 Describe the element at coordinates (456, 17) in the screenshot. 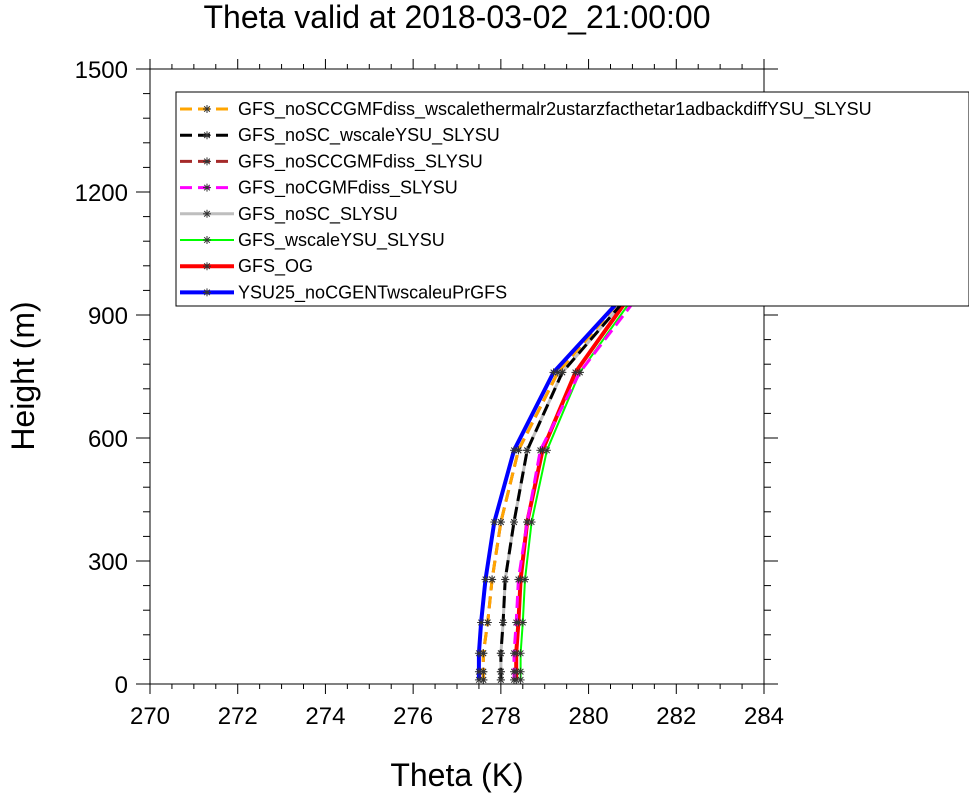

I see `chart-title: Theta valid at 2018-03-02_21:00:00` at that location.